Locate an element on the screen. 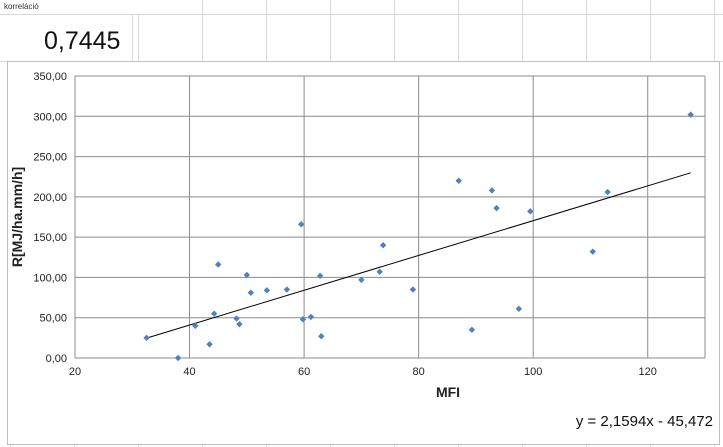  x-axis-title: MFI is located at coordinates (448, 392).